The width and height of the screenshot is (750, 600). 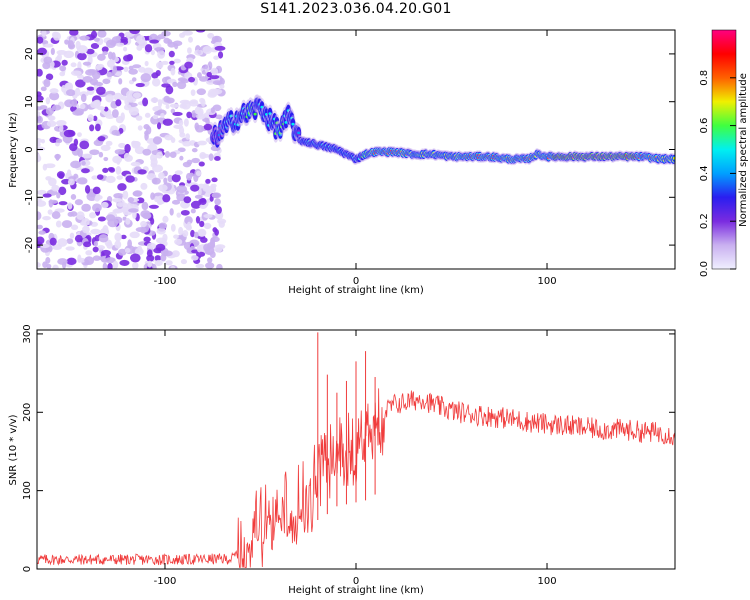 I want to click on x-tick-label: -100, so click(x=165, y=581).